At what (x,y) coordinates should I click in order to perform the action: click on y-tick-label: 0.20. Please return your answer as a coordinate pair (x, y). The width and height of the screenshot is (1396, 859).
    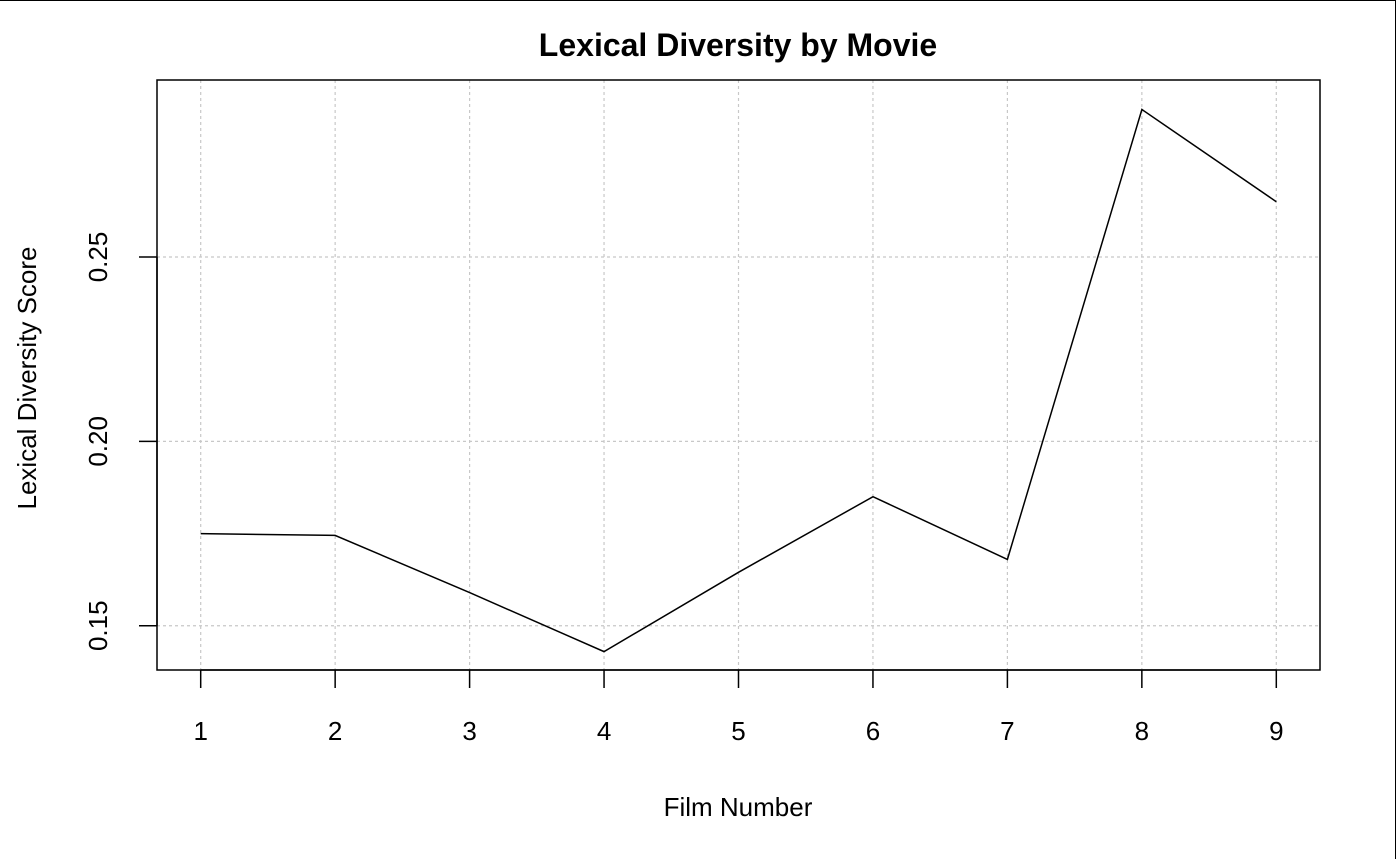
    Looking at the image, I should click on (98, 441).